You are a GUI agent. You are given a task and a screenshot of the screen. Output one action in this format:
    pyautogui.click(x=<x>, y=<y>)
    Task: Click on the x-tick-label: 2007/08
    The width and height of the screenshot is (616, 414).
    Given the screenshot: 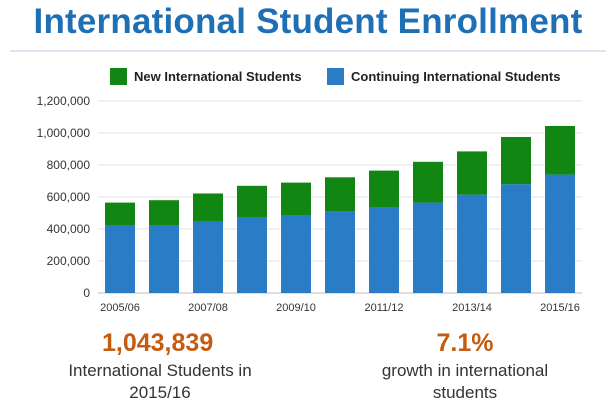 What is the action you would take?
    pyautogui.click(x=208, y=308)
    